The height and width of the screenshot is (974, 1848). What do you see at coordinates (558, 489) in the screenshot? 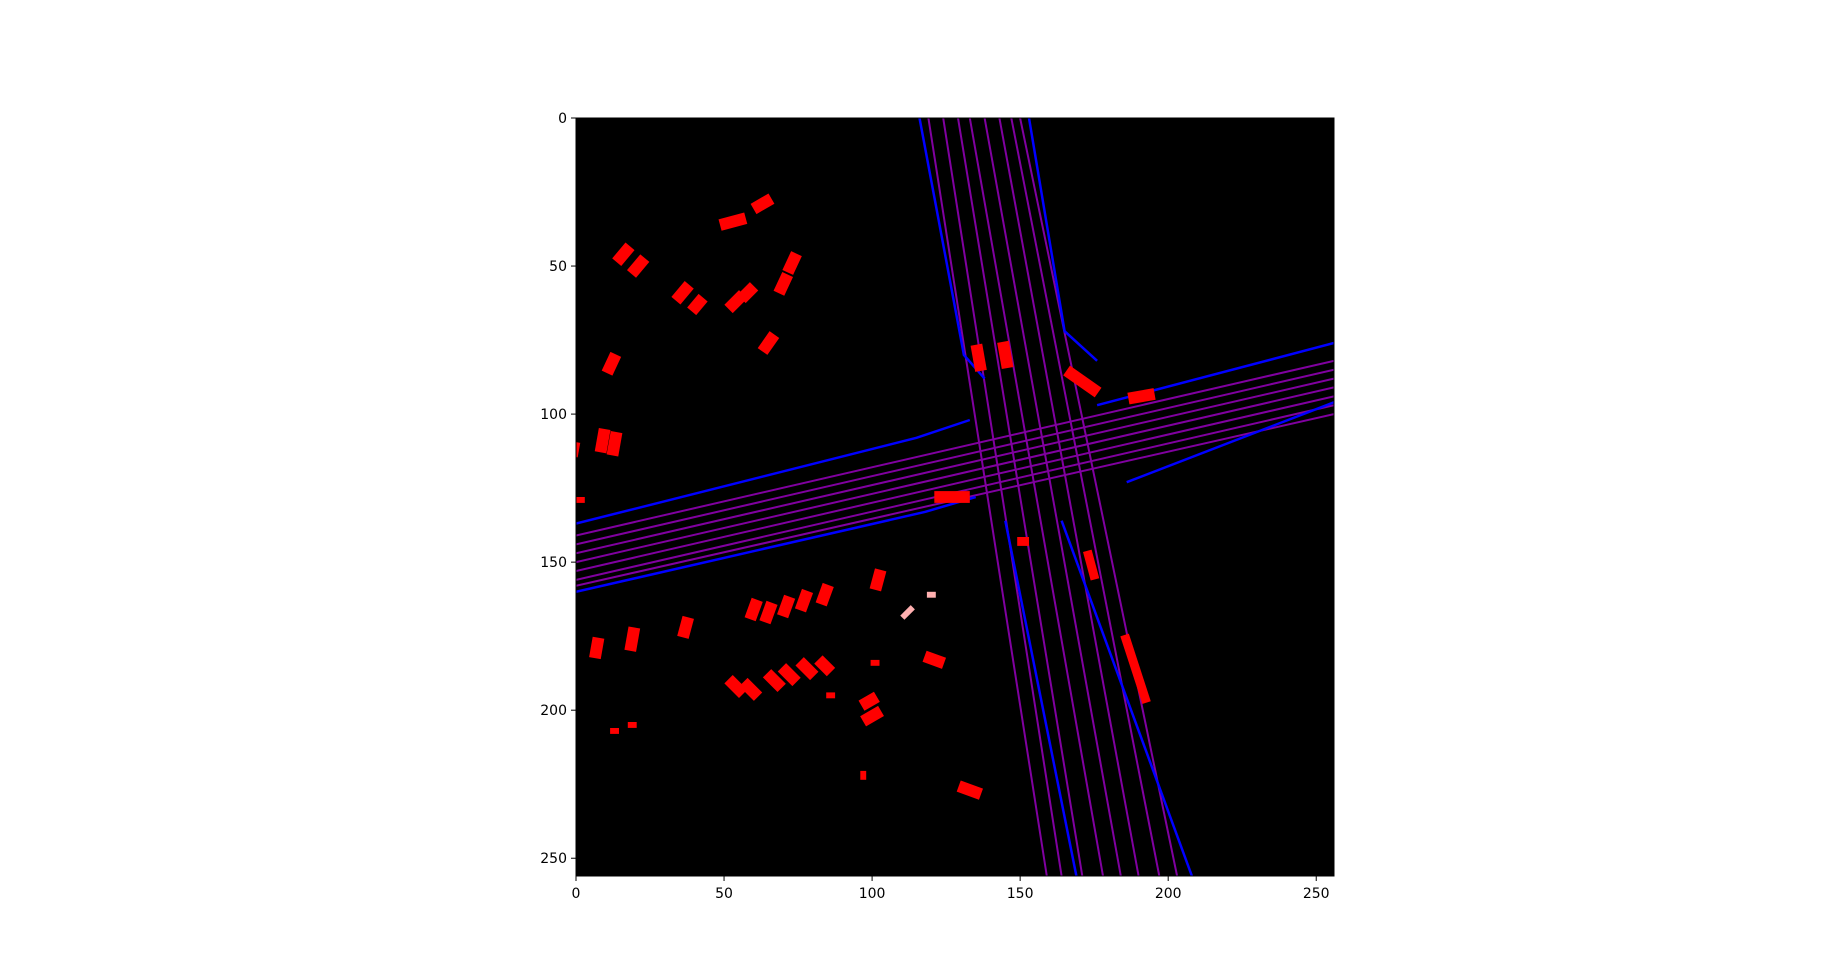
I see `y-axis: 0 50 100 150 200 250` at bounding box center [558, 489].